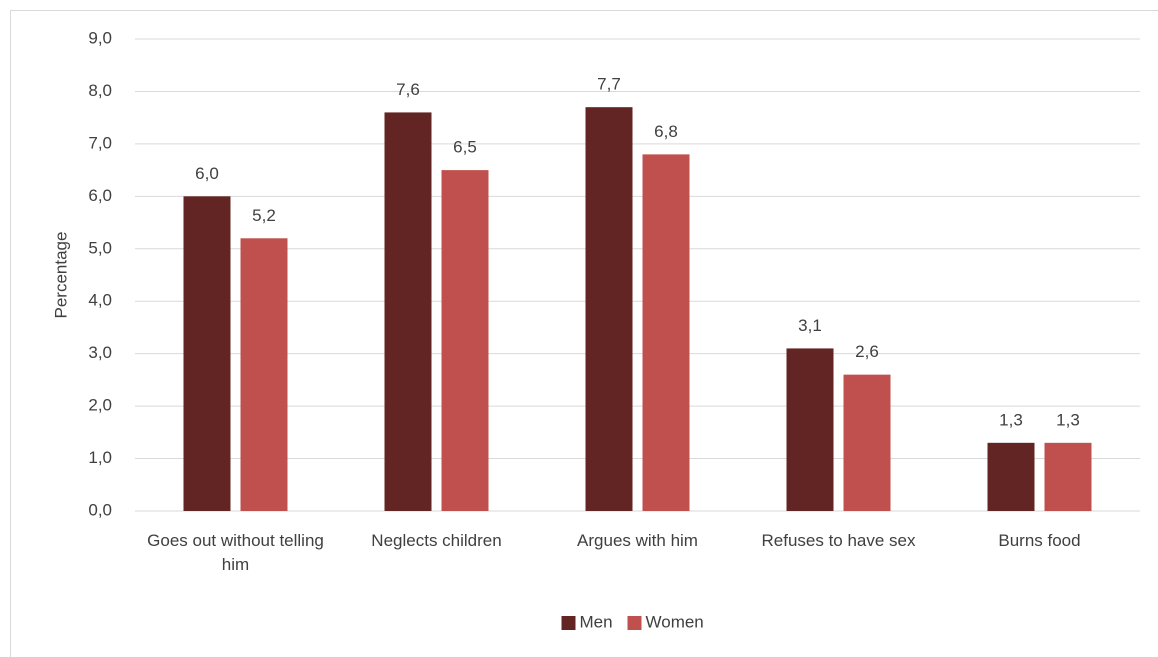 The image size is (1158, 657). Describe the element at coordinates (408, 89) in the screenshot. I see `data-label: 7,6` at that location.